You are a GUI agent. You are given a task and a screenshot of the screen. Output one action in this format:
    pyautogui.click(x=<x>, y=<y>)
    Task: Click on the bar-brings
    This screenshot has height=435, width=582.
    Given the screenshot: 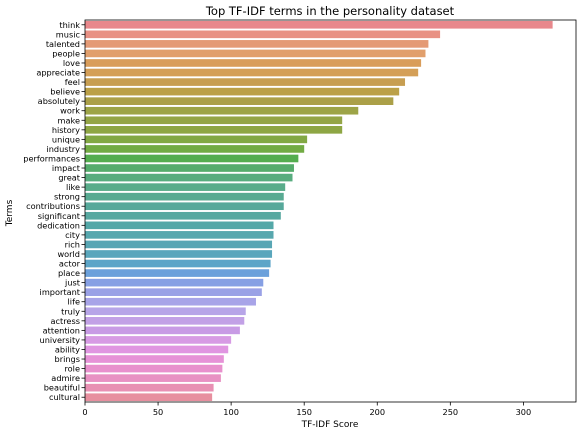 What is the action you would take?
    pyautogui.click(x=154, y=359)
    